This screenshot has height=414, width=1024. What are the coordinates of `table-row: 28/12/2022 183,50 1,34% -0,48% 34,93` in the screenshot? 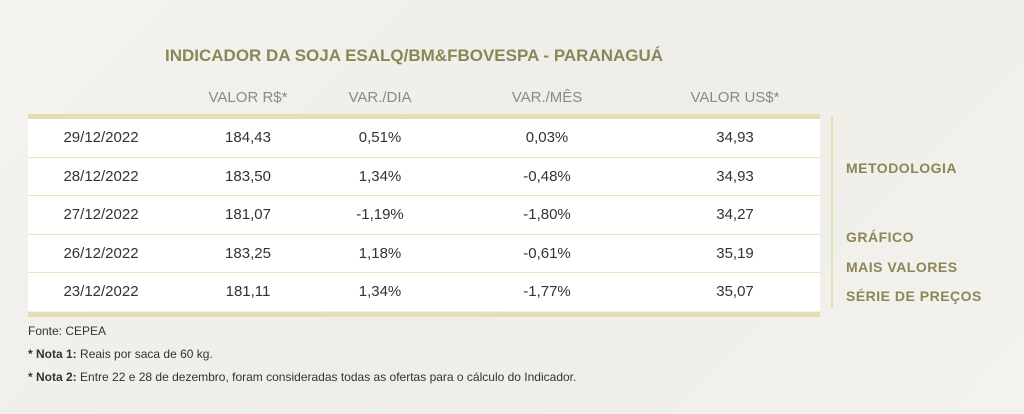 It's located at (424, 176).